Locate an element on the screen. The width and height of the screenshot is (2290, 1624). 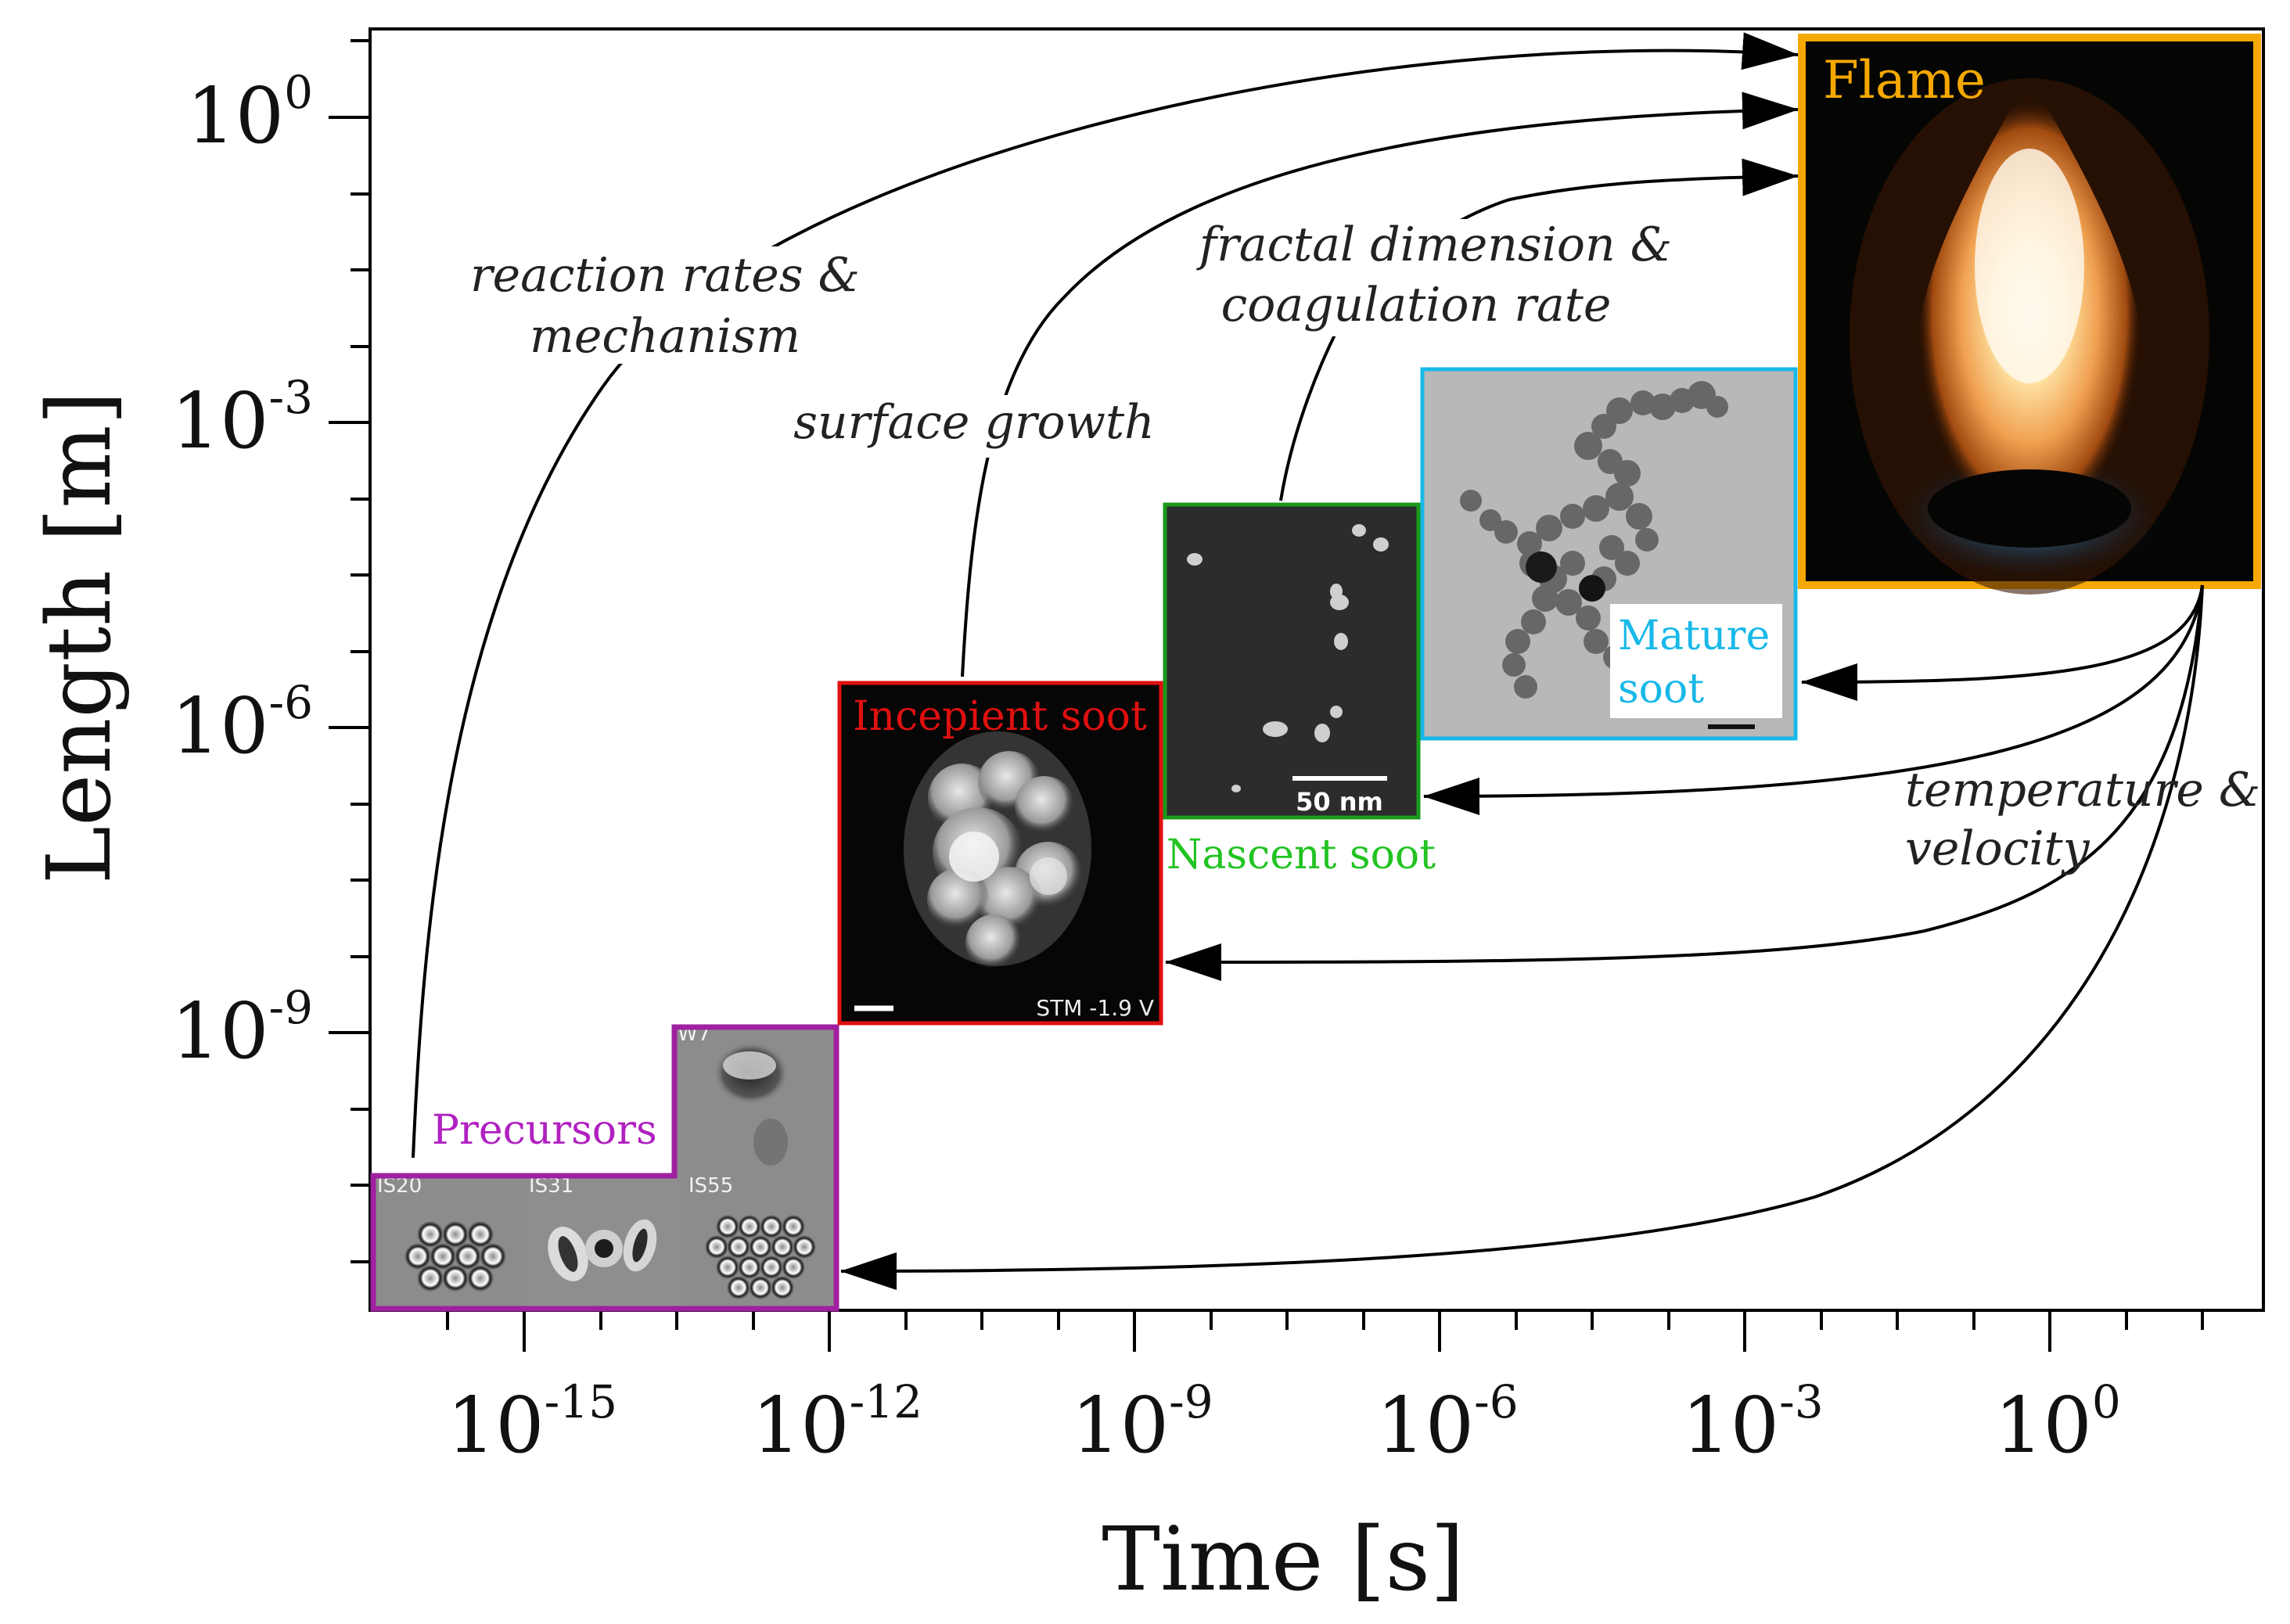
annotation-temperature: temperature & is located at coordinates (2082, 790).